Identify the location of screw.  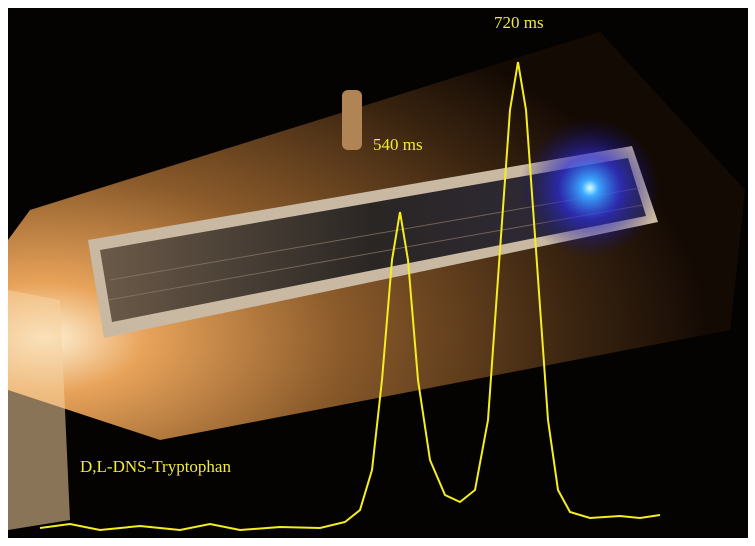
(352, 120).